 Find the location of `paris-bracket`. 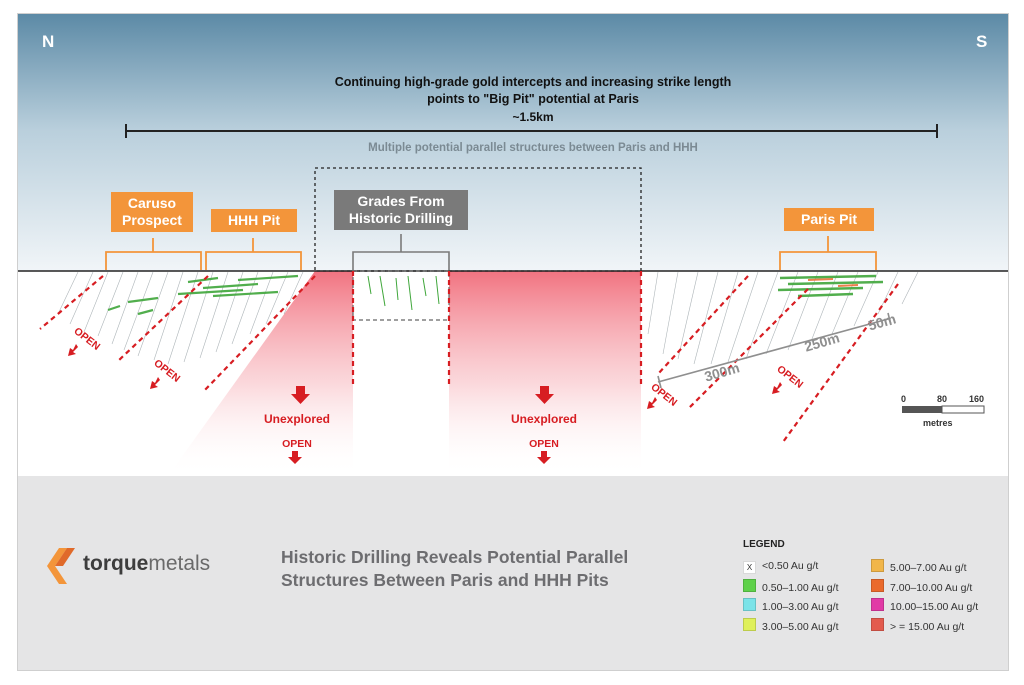

paris-bracket is located at coordinates (828, 253).